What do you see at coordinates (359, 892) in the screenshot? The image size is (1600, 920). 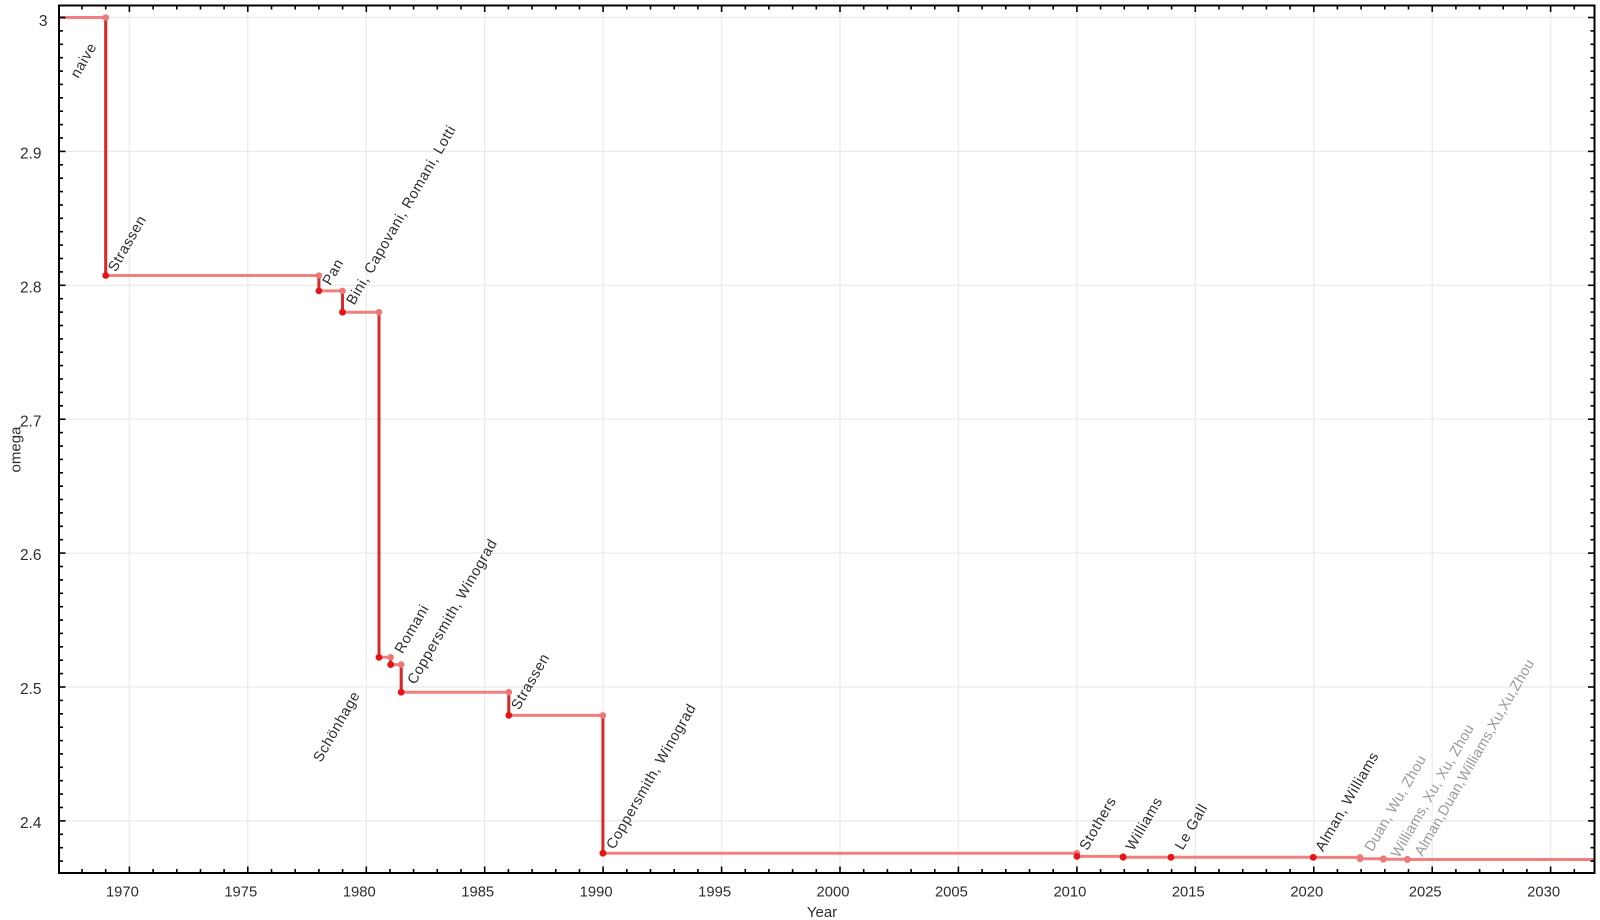 I see `svg-text: 1980` at bounding box center [359, 892].